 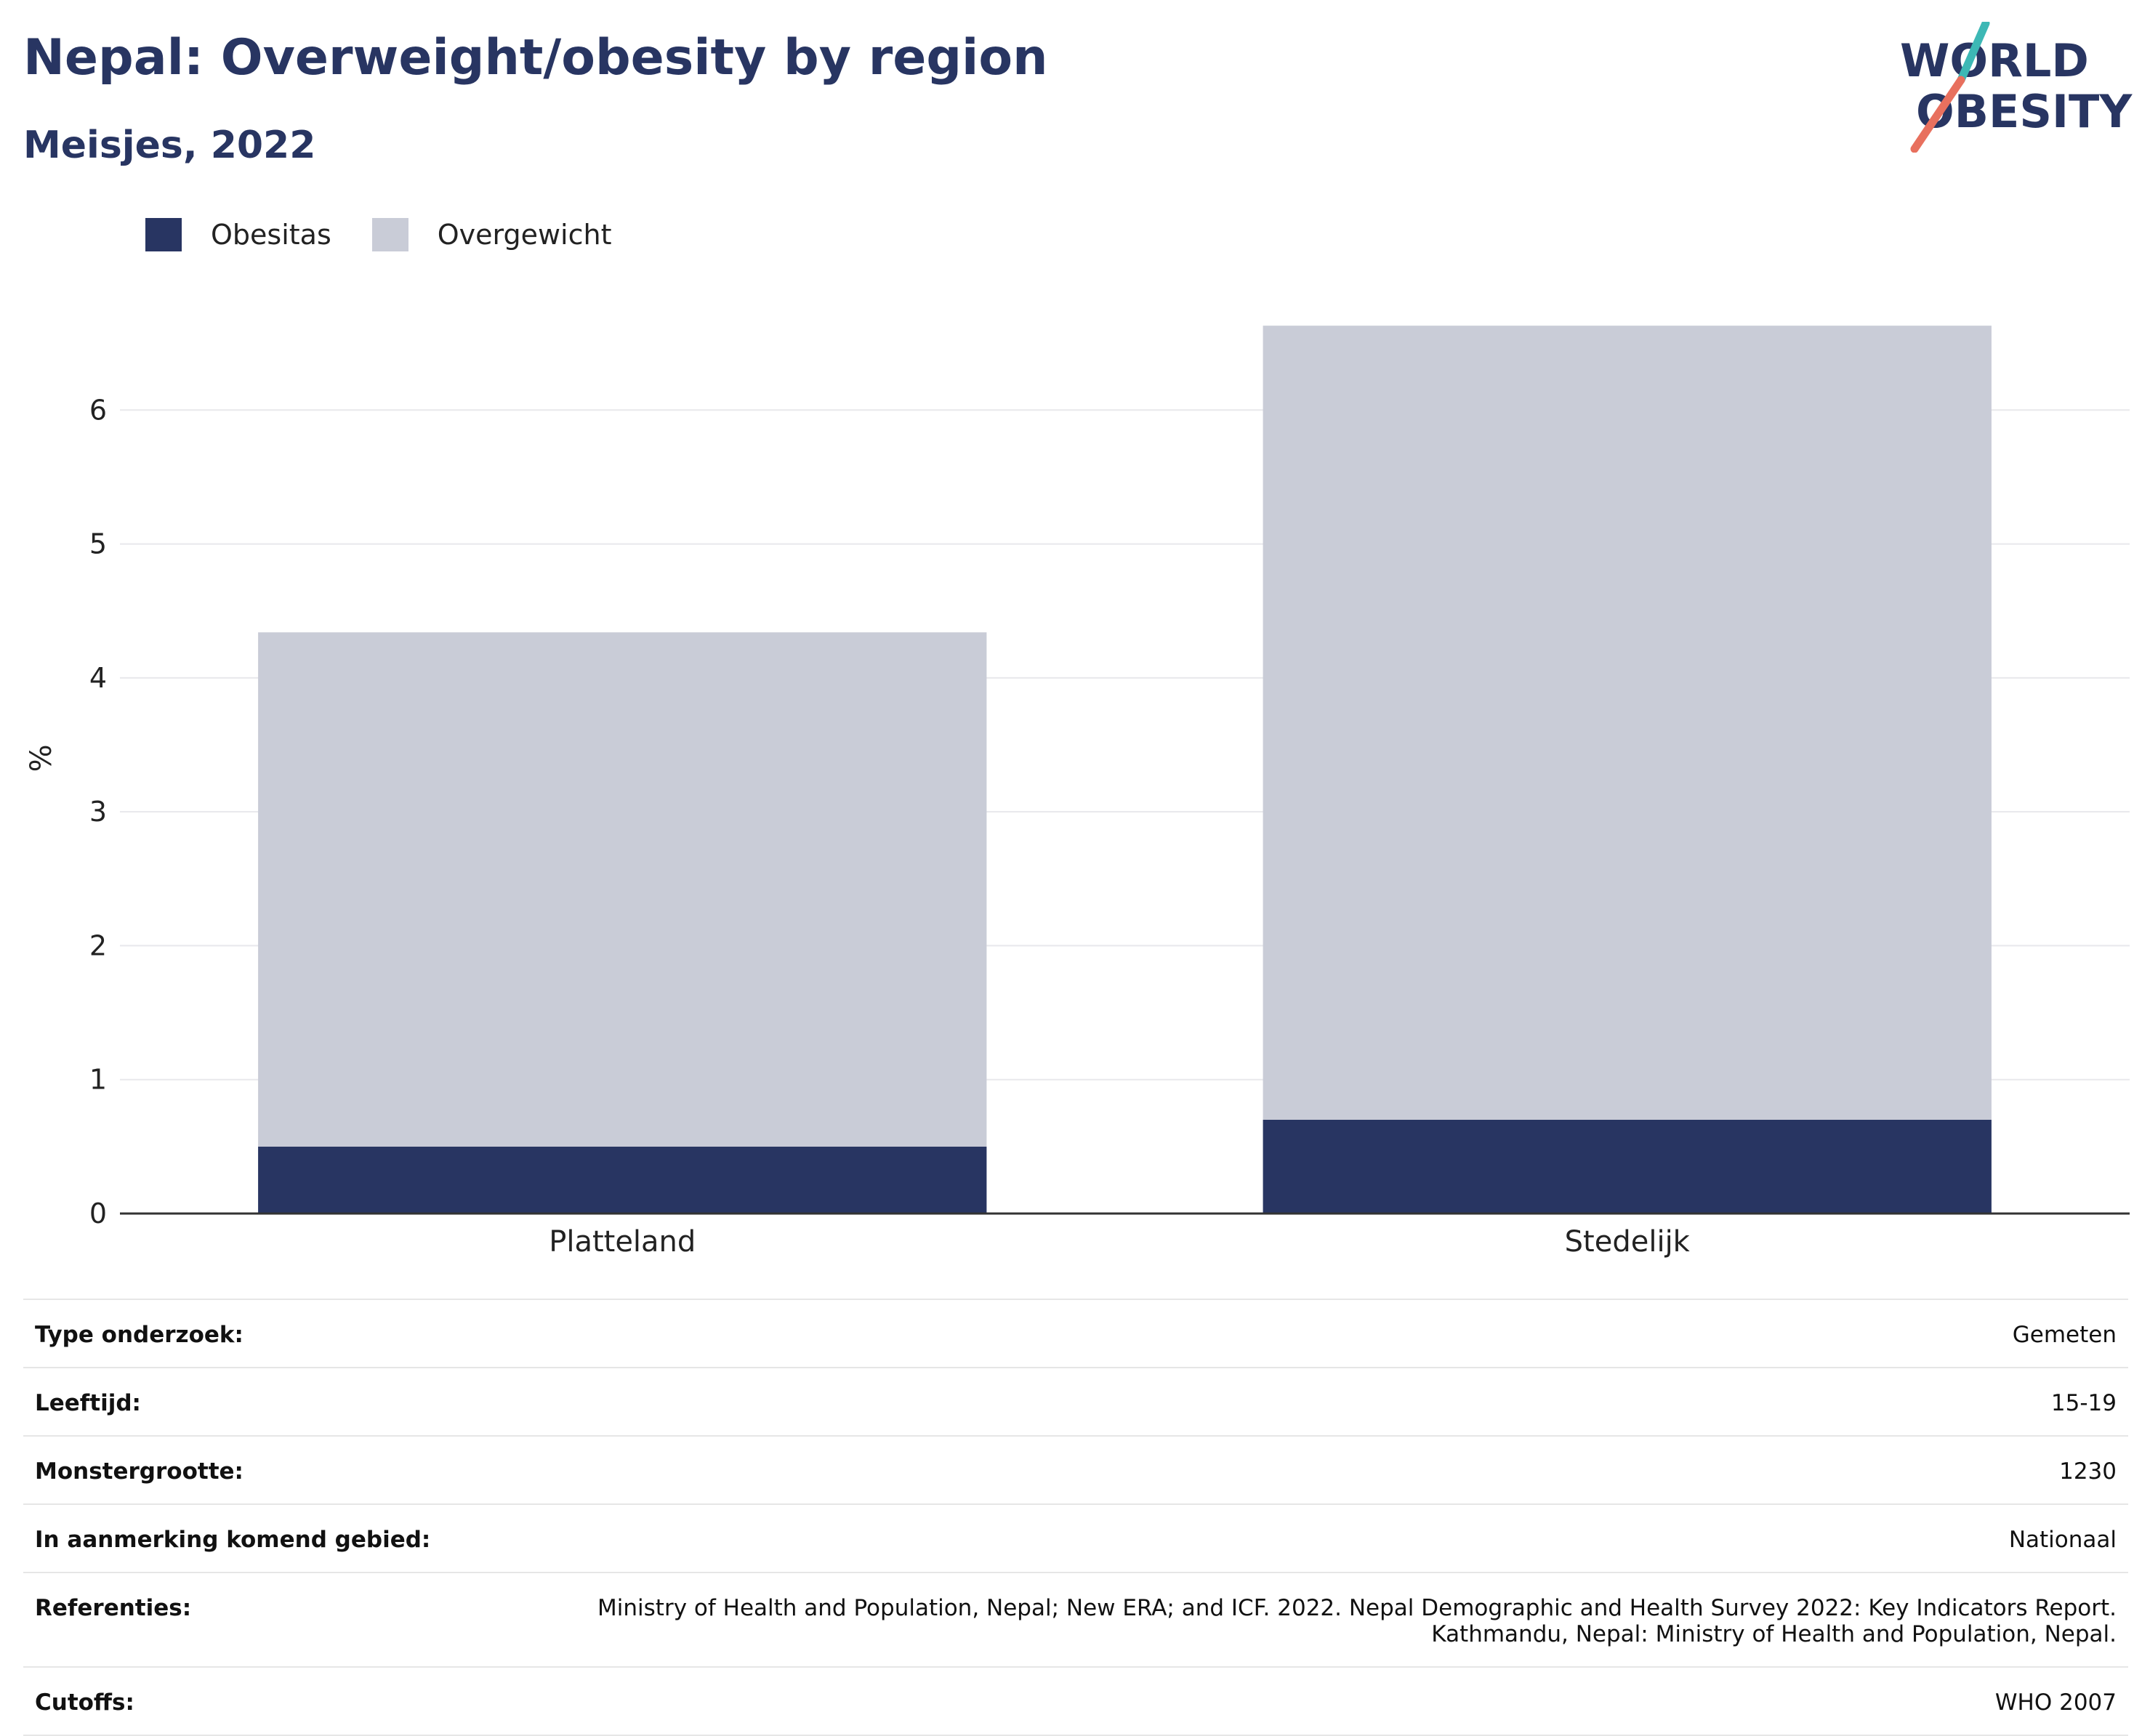 I want to click on info-key: Referenties:, so click(x=113, y=1608).